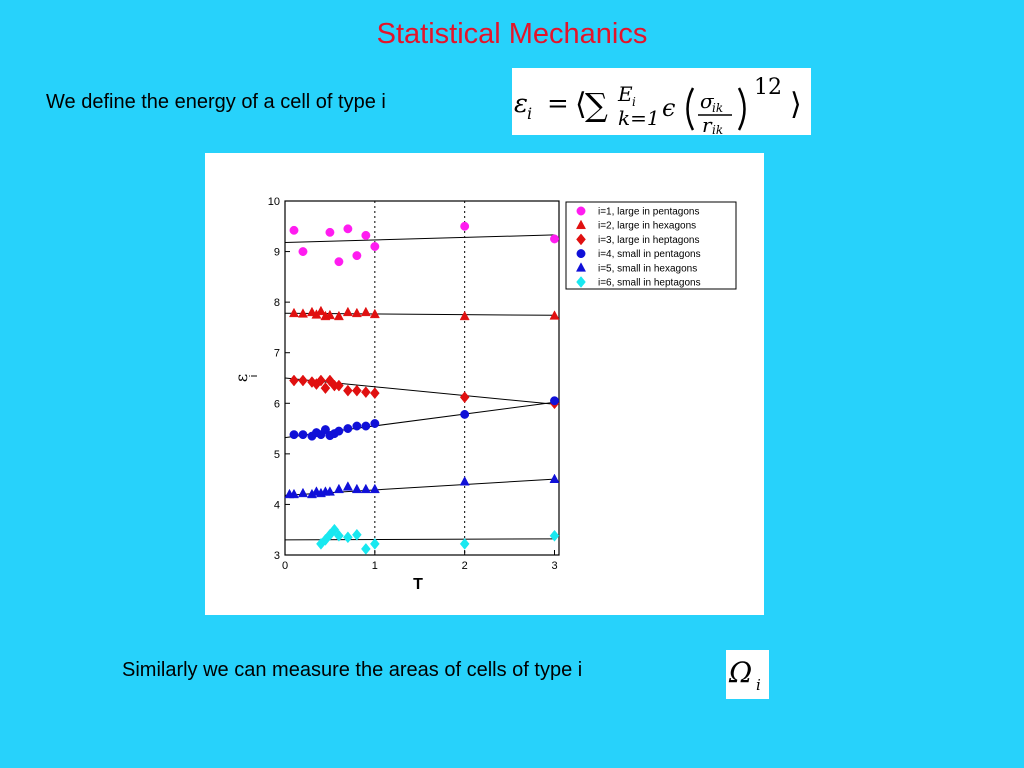  Describe the element at coordinates (465, 566) in the screenshot. I see `x-tick-label: 2` at that location.